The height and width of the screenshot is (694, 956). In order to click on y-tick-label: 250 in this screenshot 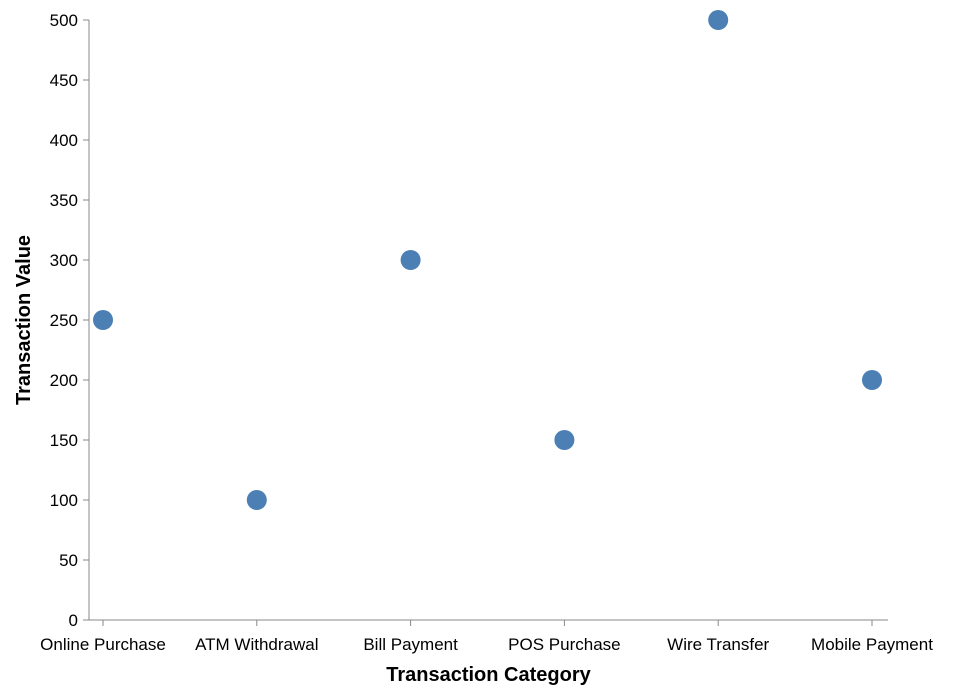, I will do `click(64, 320)`.